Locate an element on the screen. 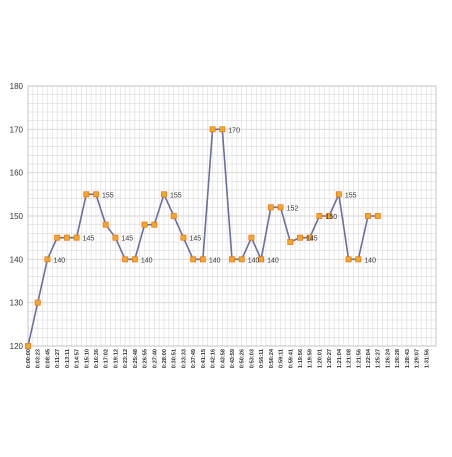  x-tick-label: 0:19:12 is located at coordinates (116, 358).